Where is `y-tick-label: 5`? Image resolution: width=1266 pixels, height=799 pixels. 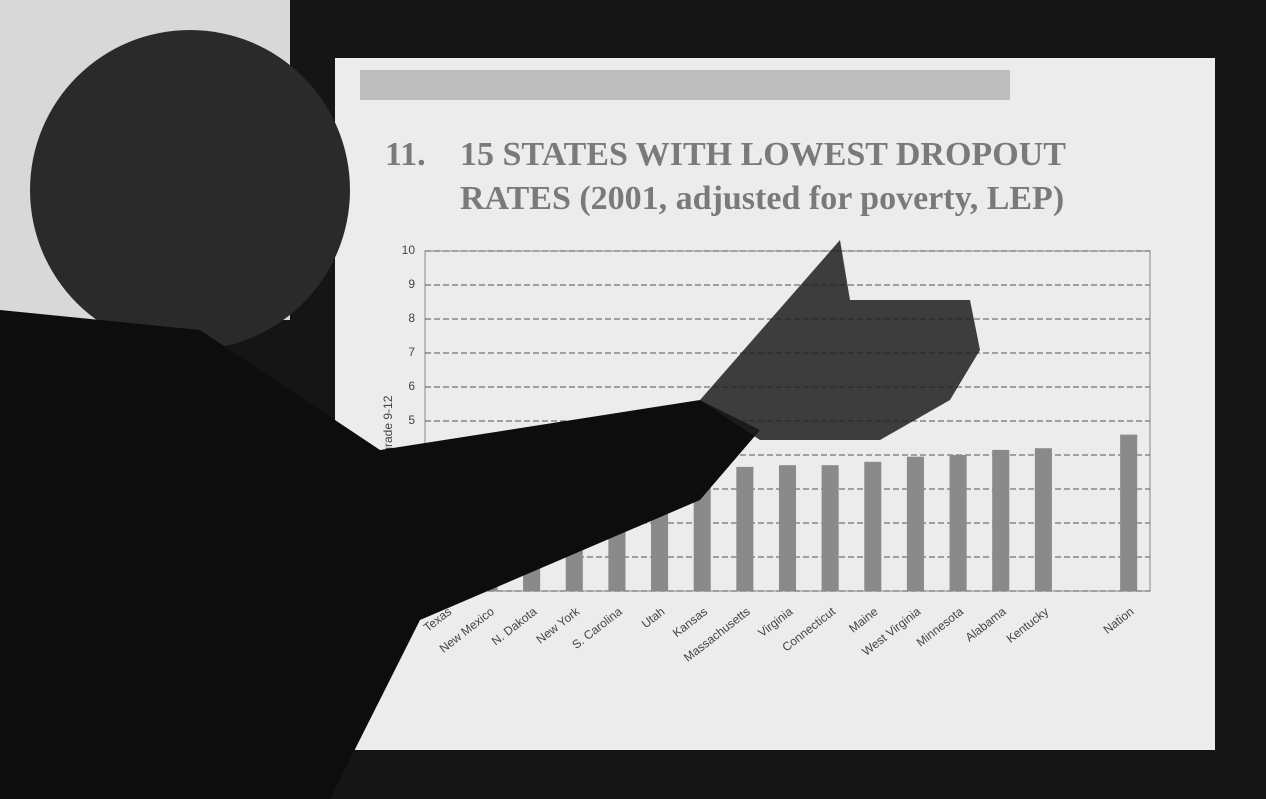
y-tick-label: 5 is located at coordinates (411, 420).